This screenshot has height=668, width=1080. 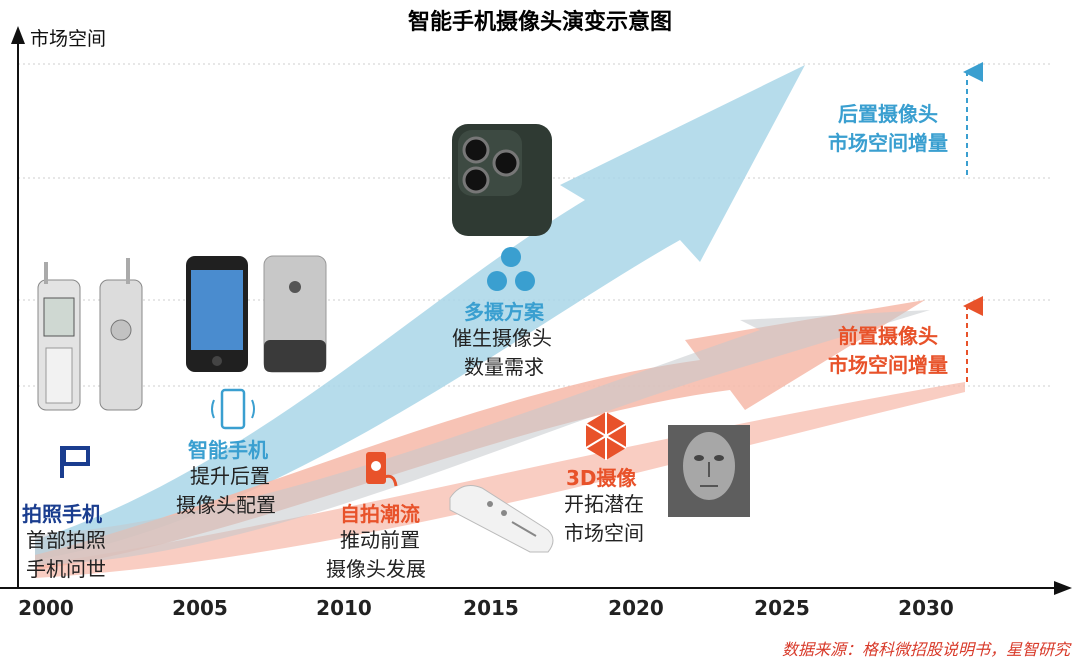 I want to click on stage-3d-title: 3D摄像, so click(x=601, y=478).